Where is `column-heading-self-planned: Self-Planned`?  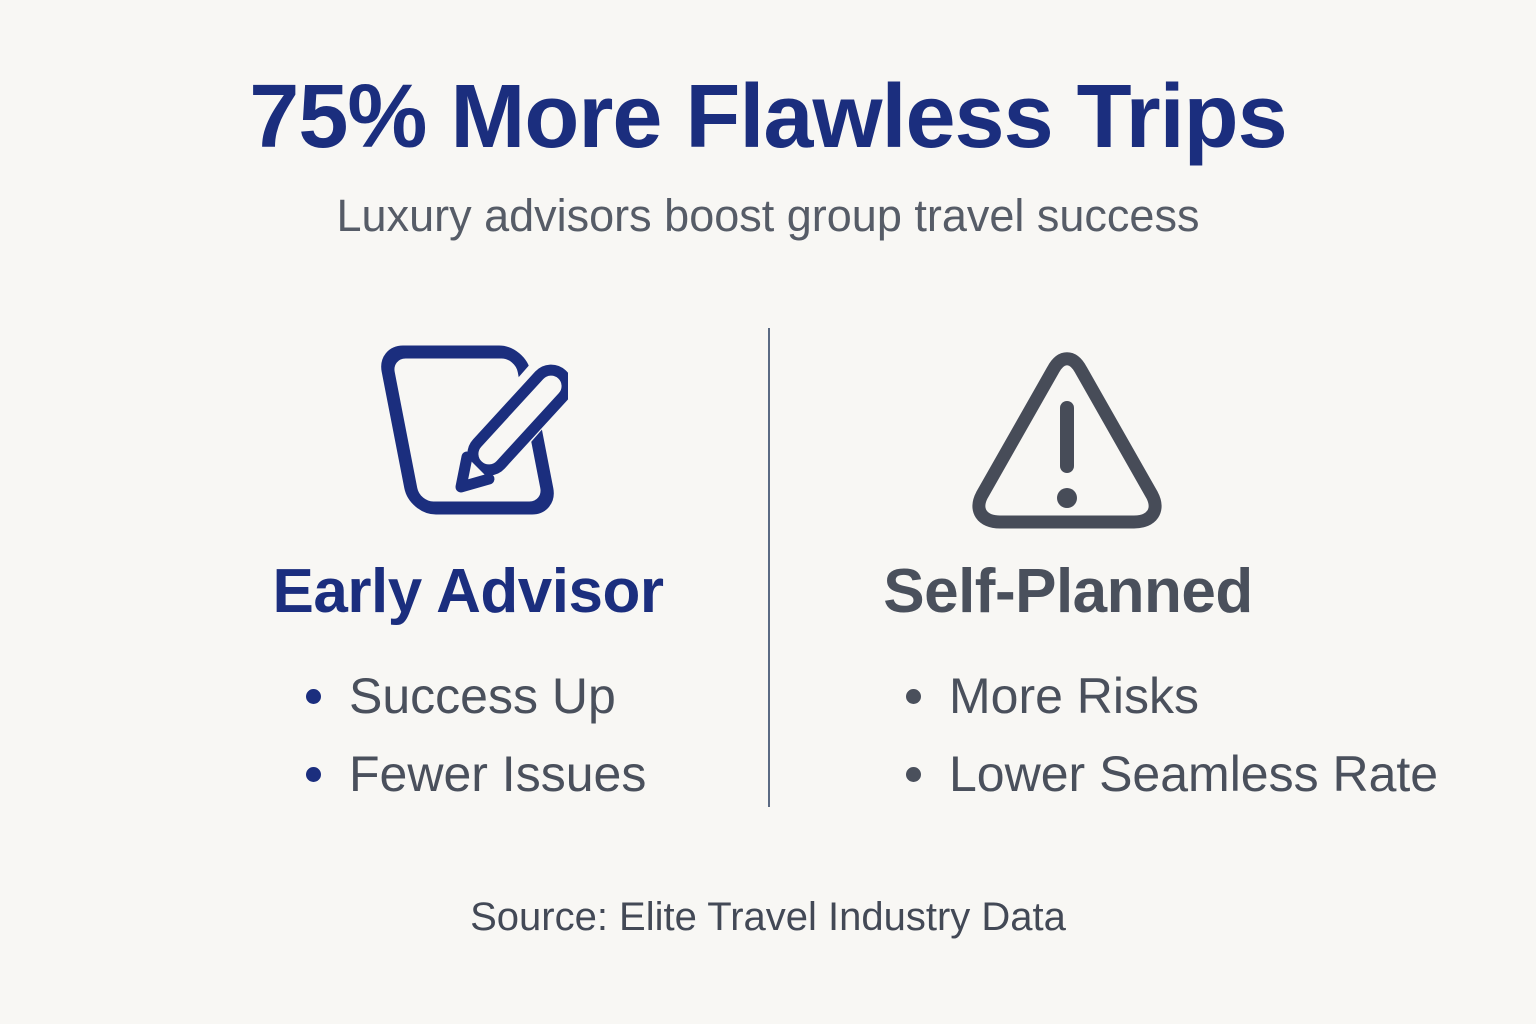
column-heading-self-planned: Self-Planned is located at coordinates (1068, 591).